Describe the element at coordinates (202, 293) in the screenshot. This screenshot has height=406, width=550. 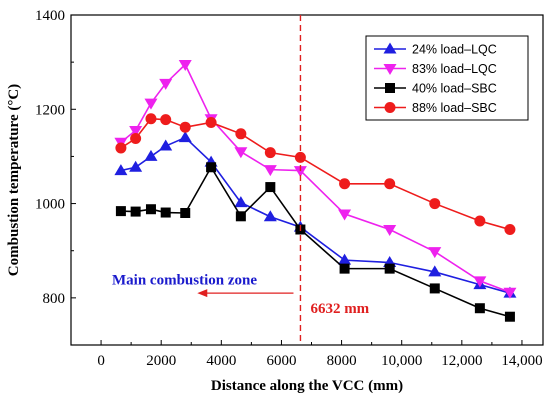
I see `zone-arrow-head` at that location.